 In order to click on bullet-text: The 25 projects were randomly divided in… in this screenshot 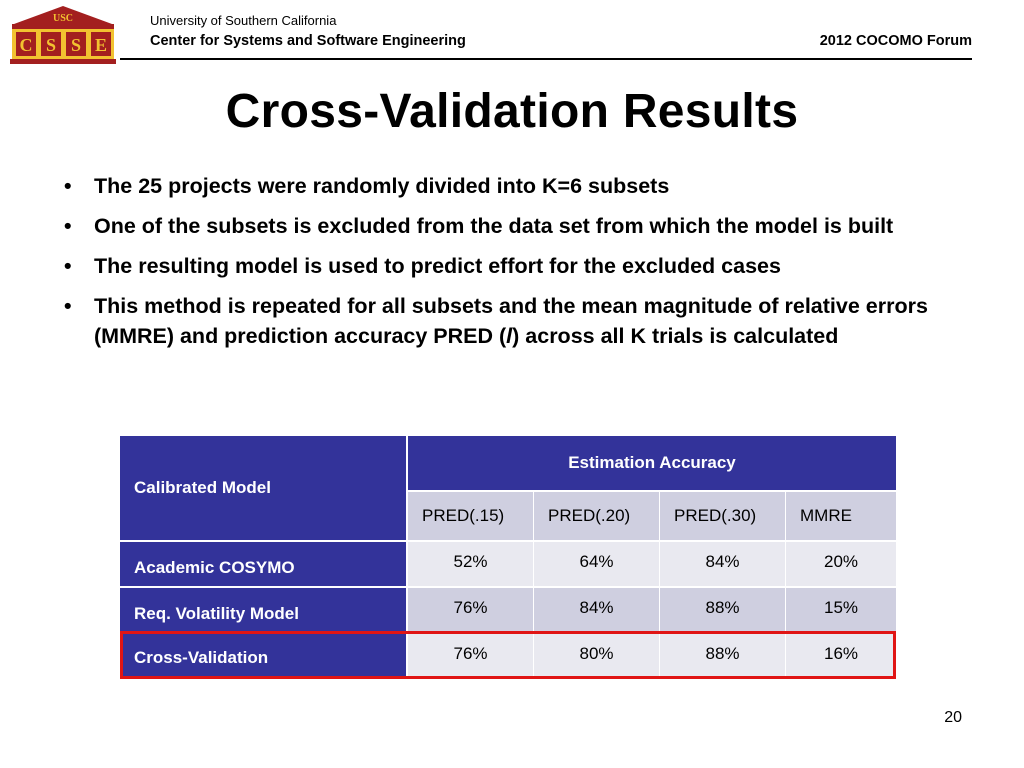, I will do `click(382, 186)`.